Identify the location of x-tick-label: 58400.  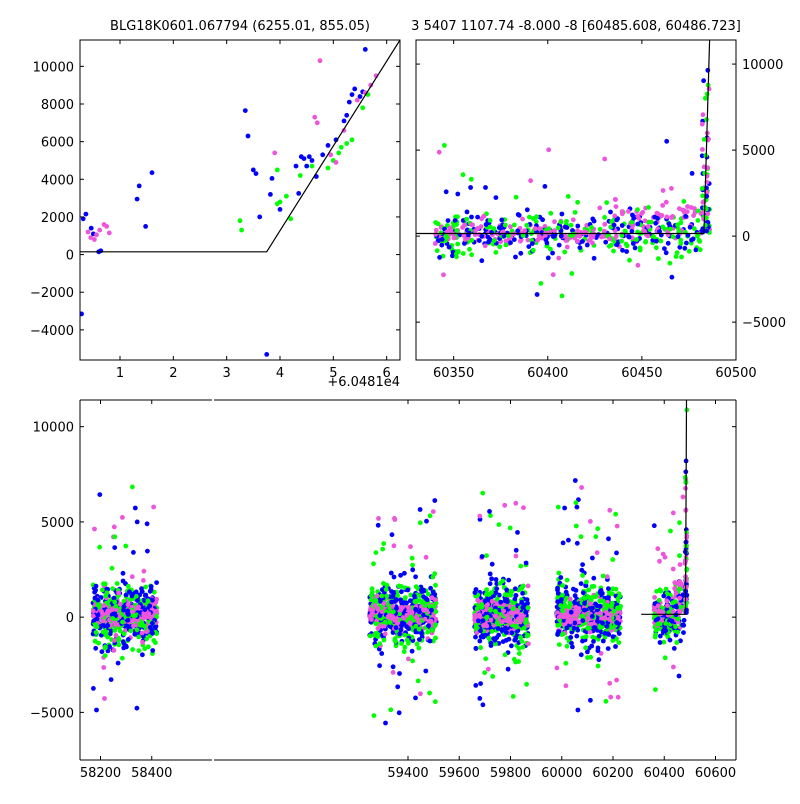
(151, 773).